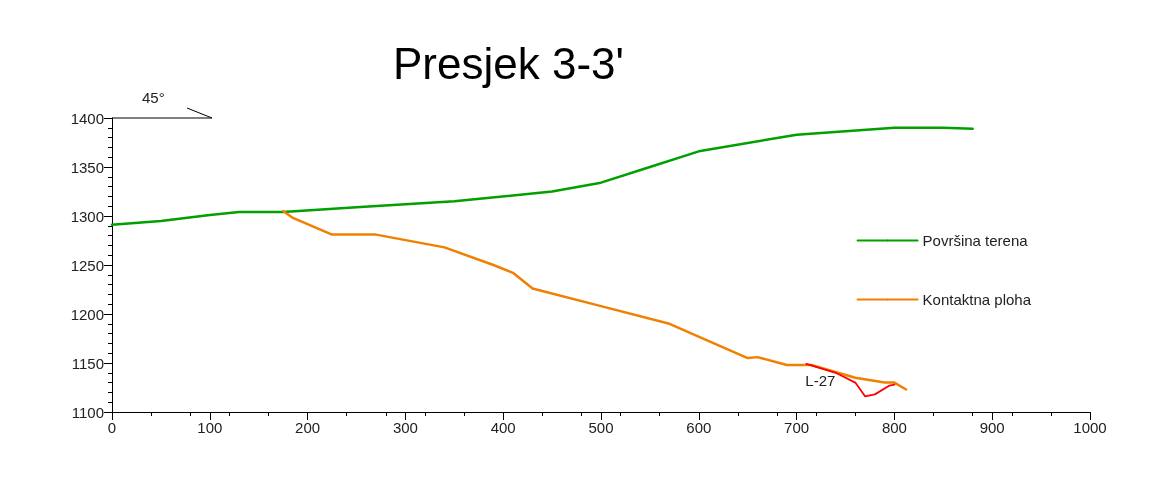 The width and height of the screenshot is (1174, 496). Describe the element at coordinates (308, 427) in the screenshot. I see `x-tick-label: 200` at that location.